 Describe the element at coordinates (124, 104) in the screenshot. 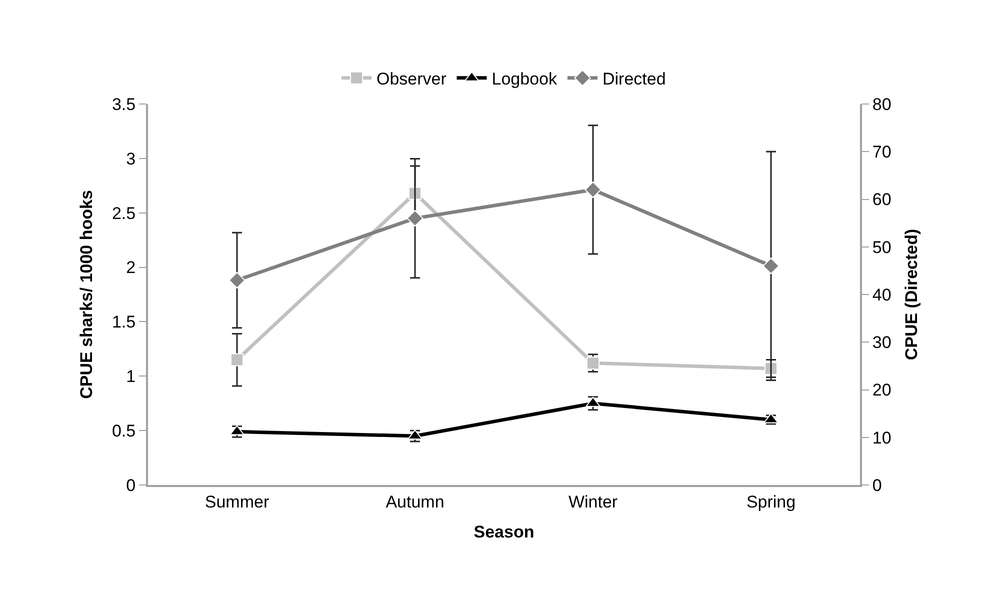

I see `y-tick-label: 3.5` at that location.